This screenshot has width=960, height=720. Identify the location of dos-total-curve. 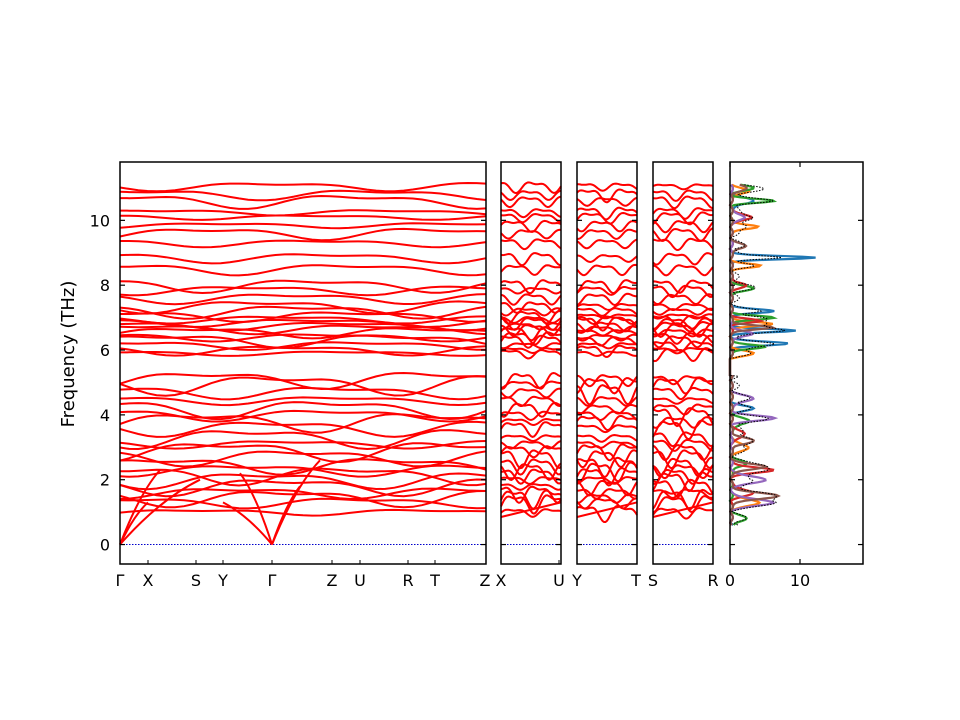
(758, 355).